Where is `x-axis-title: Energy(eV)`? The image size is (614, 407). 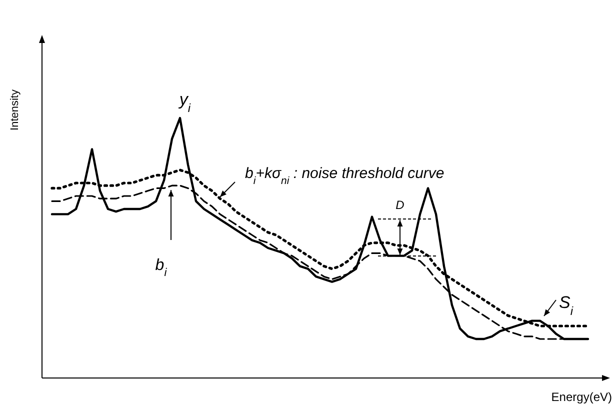
x-axis-title: Energy(eV) is located at coordinates (581, 397).